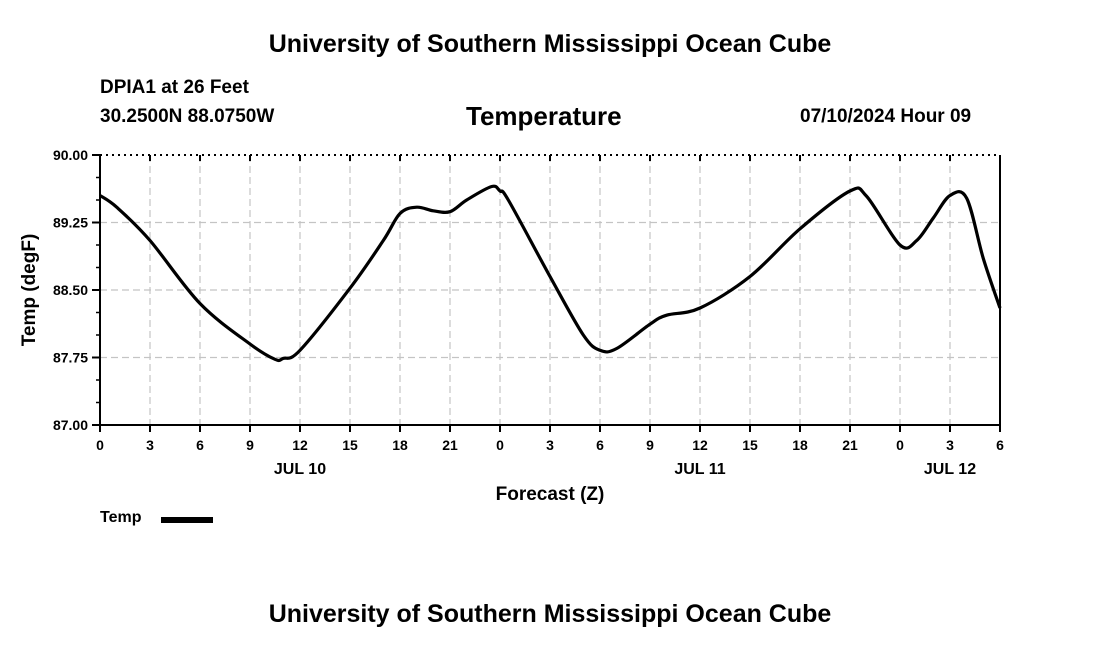  What do you see at coordinates (187, 520) in the screenshot?
I see `legend-swatch-temp` at bounding box center [187, 520].